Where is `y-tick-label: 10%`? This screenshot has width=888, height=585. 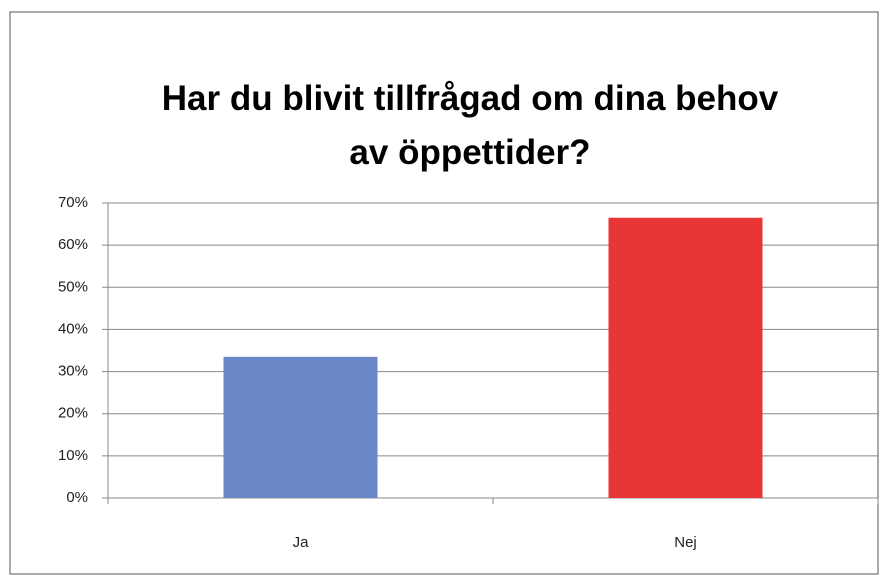
y-tick-label: 10% is located at coordinates (73, 455).